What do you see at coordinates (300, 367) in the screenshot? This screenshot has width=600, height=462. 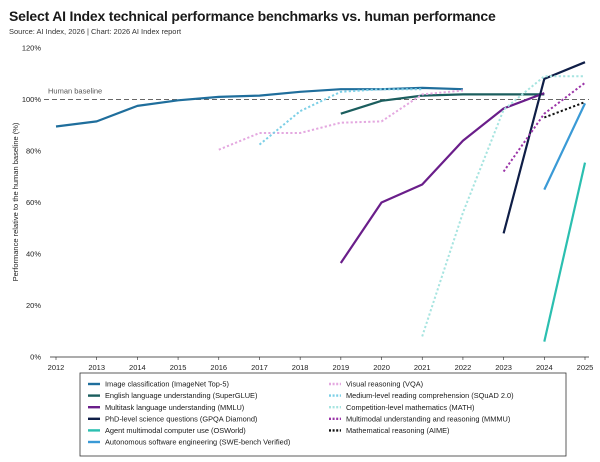 I see `x-tick-label: 2018` at bounding box center [300, 367].